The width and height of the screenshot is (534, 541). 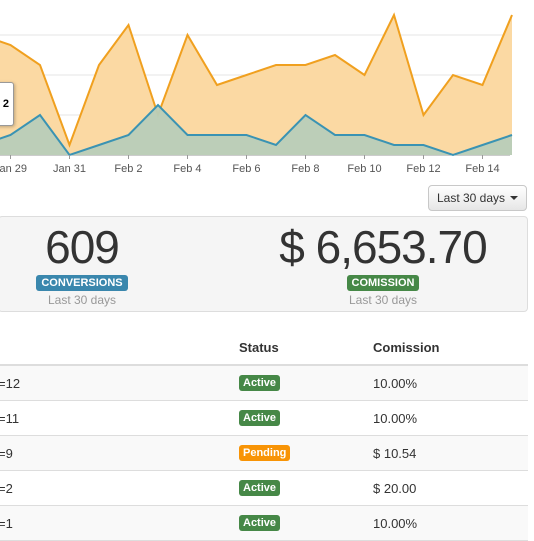 I want to click on date-range-dropdown: Last 30 days, so click(x=477, y=198).